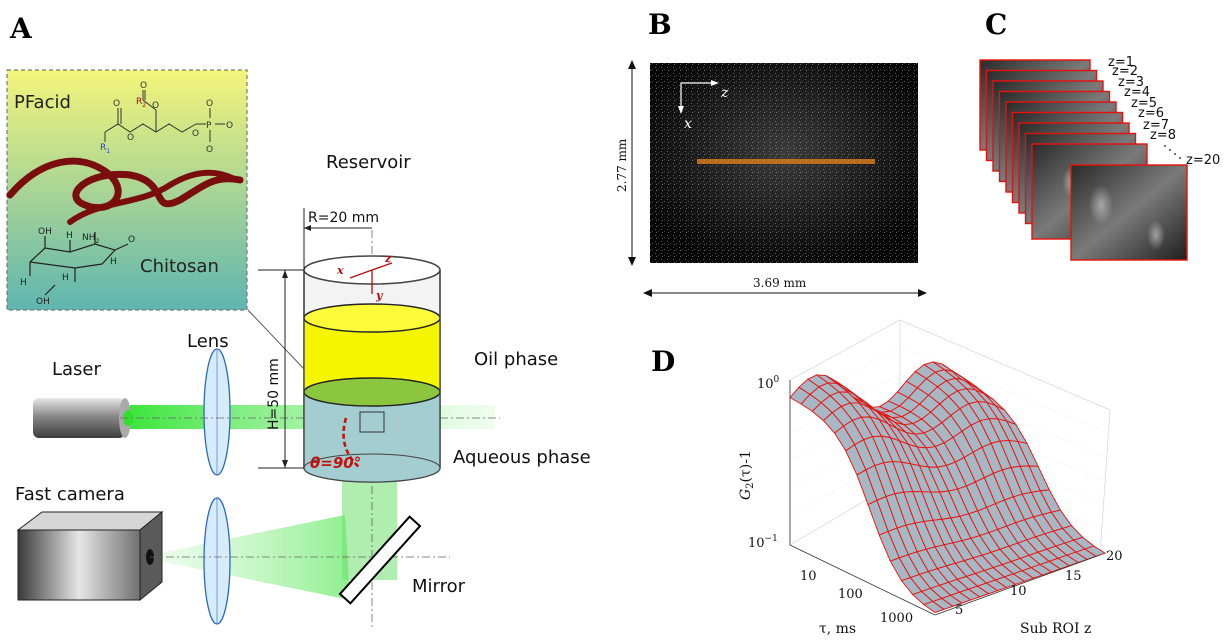 This screenshot has height=641, width=1227. Describe the element at coordinates (948, 487) in the screenshot. I see `correlation-surface` at that location.